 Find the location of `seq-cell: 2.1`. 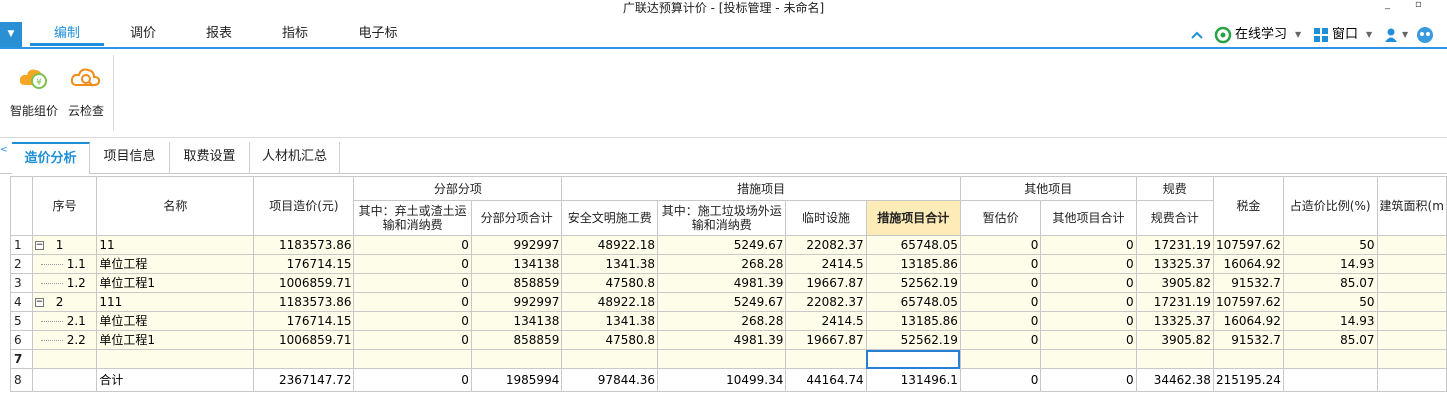

seq-cell: 2.1 is located at coordinates (64, 321).